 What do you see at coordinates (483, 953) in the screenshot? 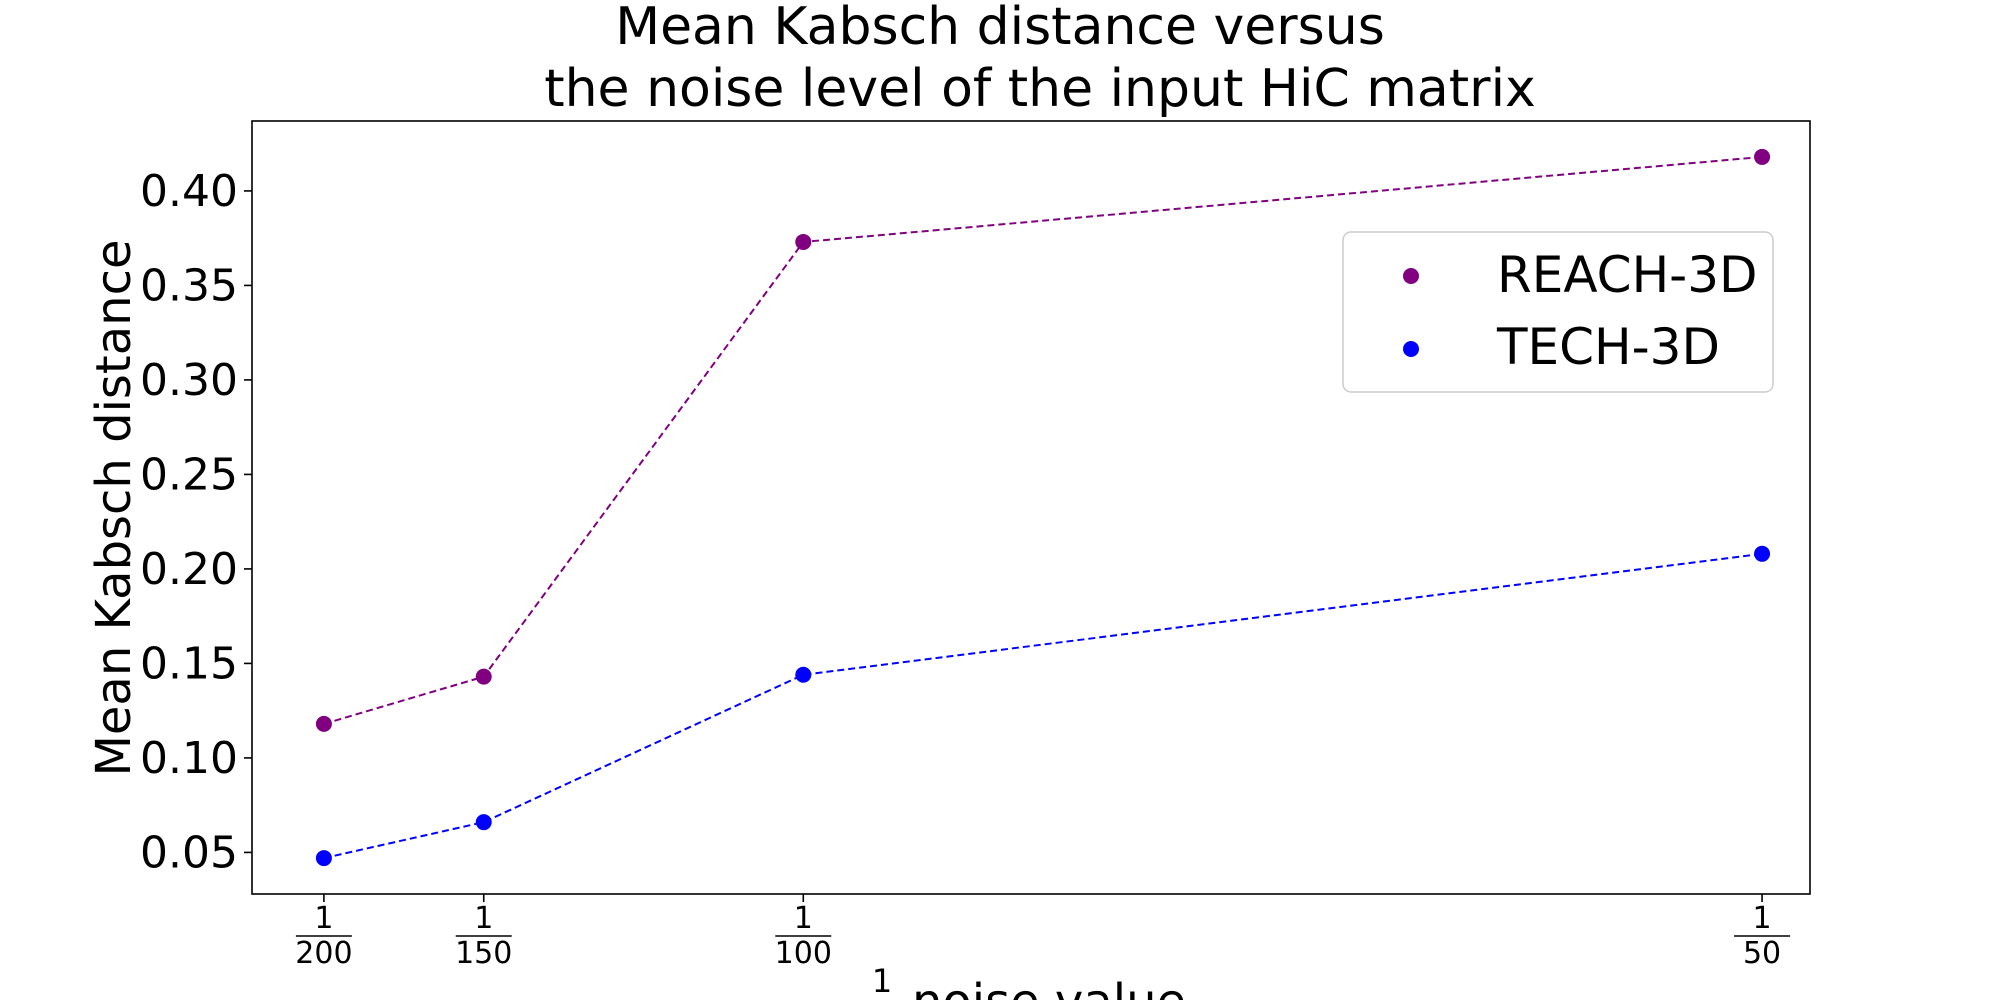
I see `x-tick-label-denominator: 150` at bounding box center [483, 953].